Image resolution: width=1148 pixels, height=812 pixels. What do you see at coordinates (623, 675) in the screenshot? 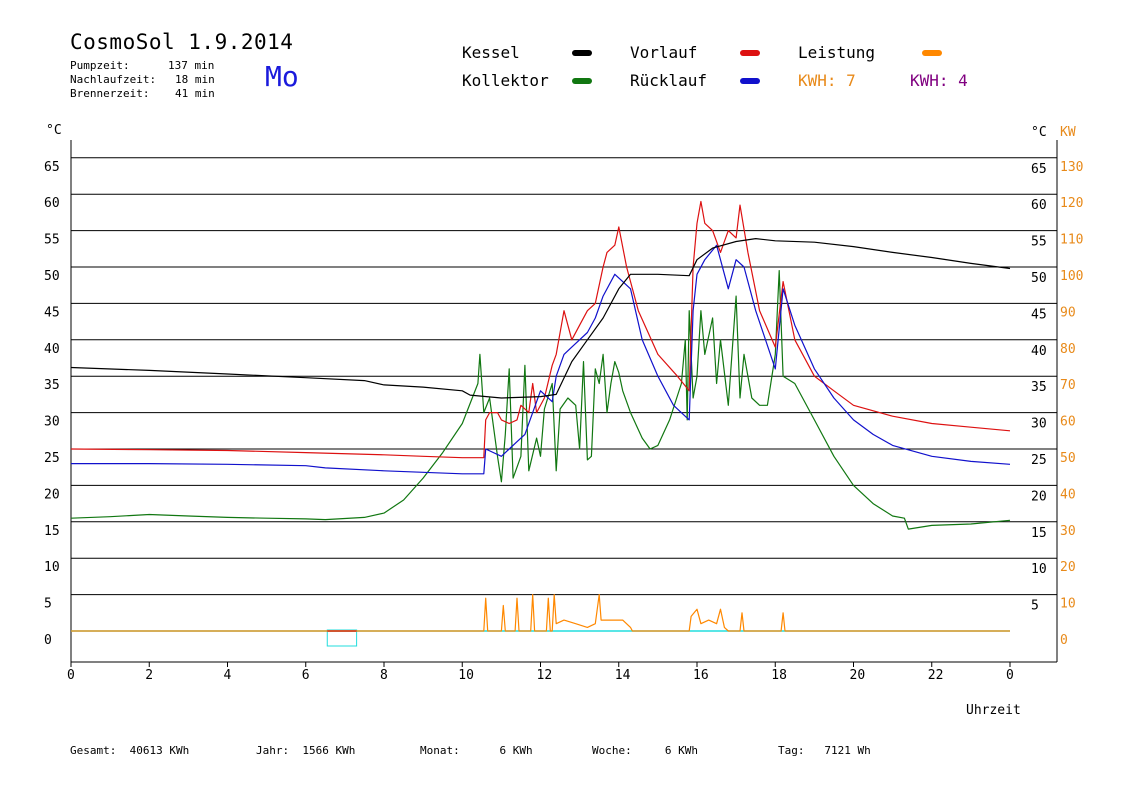
I see `x-tick-label: 14` at bounding box center [623, 675].